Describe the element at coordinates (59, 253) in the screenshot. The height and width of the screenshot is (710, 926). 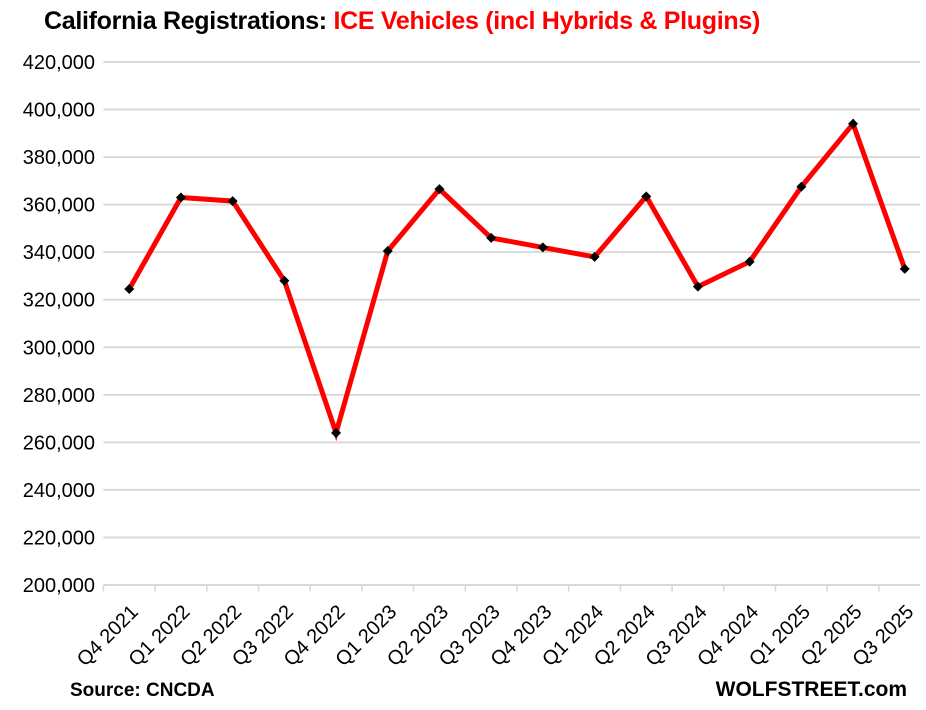
I see `y-tick-label: 340,000` at that location.